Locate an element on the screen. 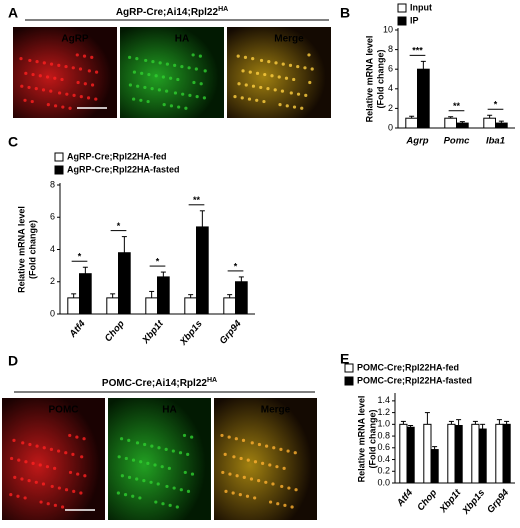 This screenshot has width=520, height=528. legend-label: POMC-Cre;Rpl22HA-fasted is located at coordinates (414, 380).